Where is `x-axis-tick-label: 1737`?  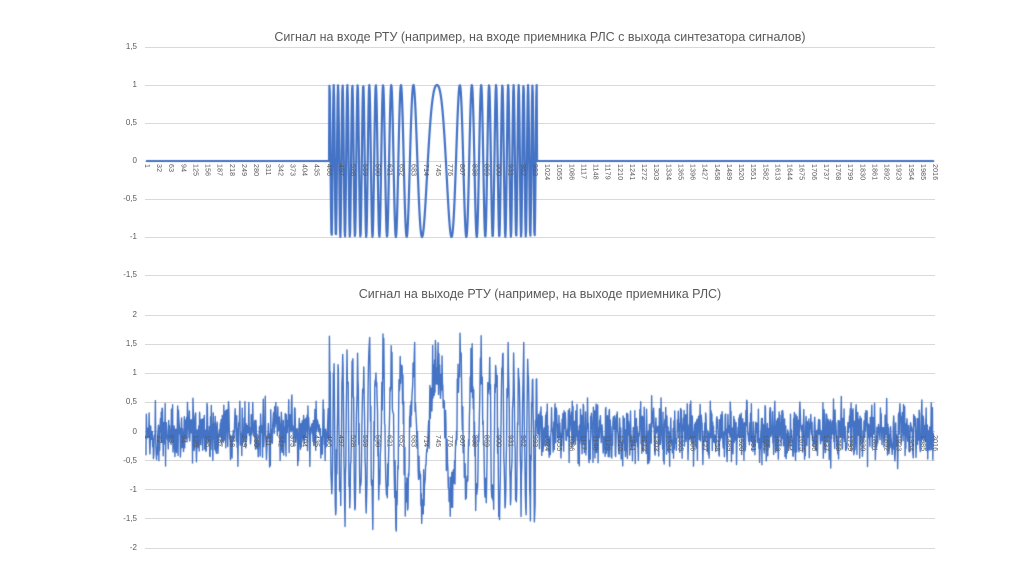
x-axis-tick-label: 1737 is located at coordinates (825, 442).